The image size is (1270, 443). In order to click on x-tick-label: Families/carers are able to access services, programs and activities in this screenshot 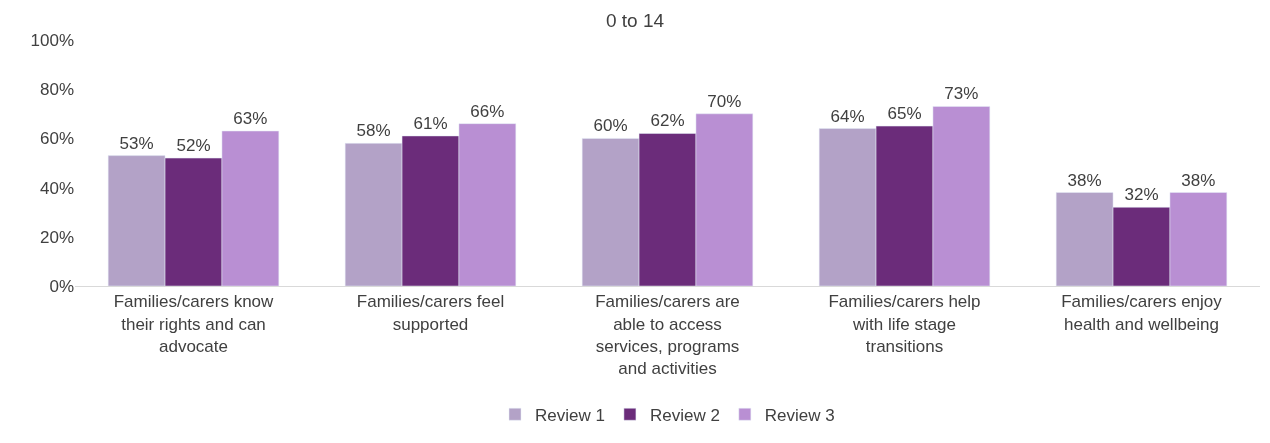, I will do `click(667, 335)`.